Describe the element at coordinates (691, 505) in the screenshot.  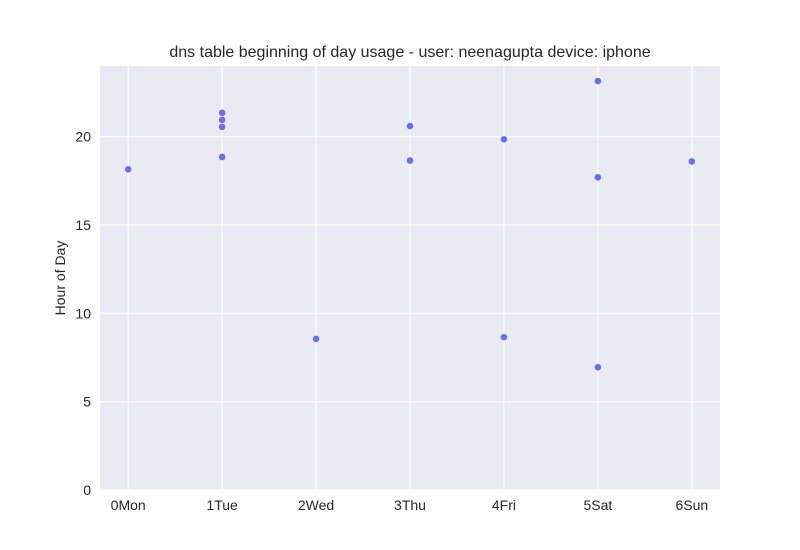
I see `x-tick-label: 6Sun` at that location.